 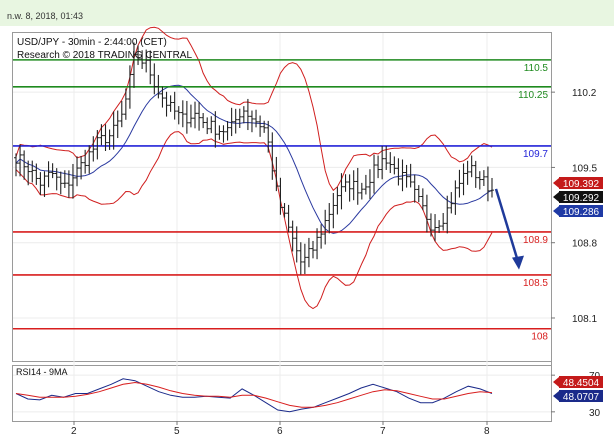 I want to click on rsi-ma-line, so click(x=254, y=394).